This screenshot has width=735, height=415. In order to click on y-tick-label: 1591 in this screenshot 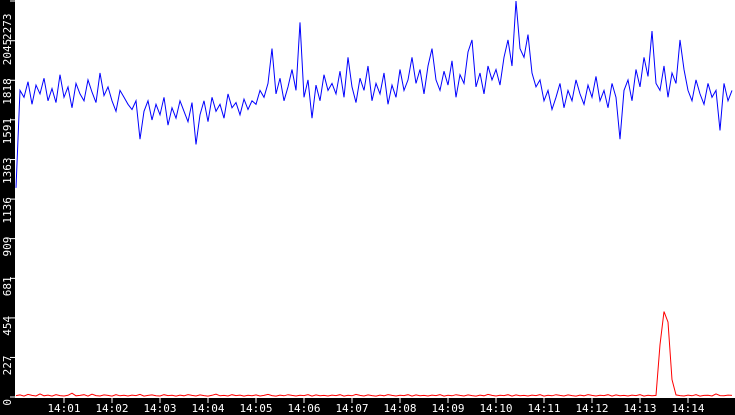, I will do `click(7, 131)`.